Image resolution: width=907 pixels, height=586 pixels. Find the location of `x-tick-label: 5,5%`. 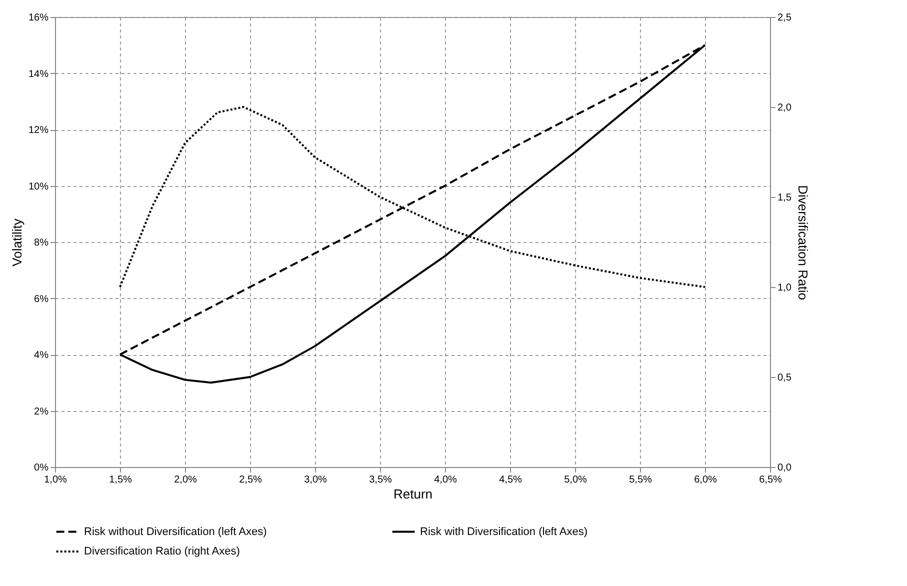

x-tick-label: 5,5% is located at coordinates (640, 480).